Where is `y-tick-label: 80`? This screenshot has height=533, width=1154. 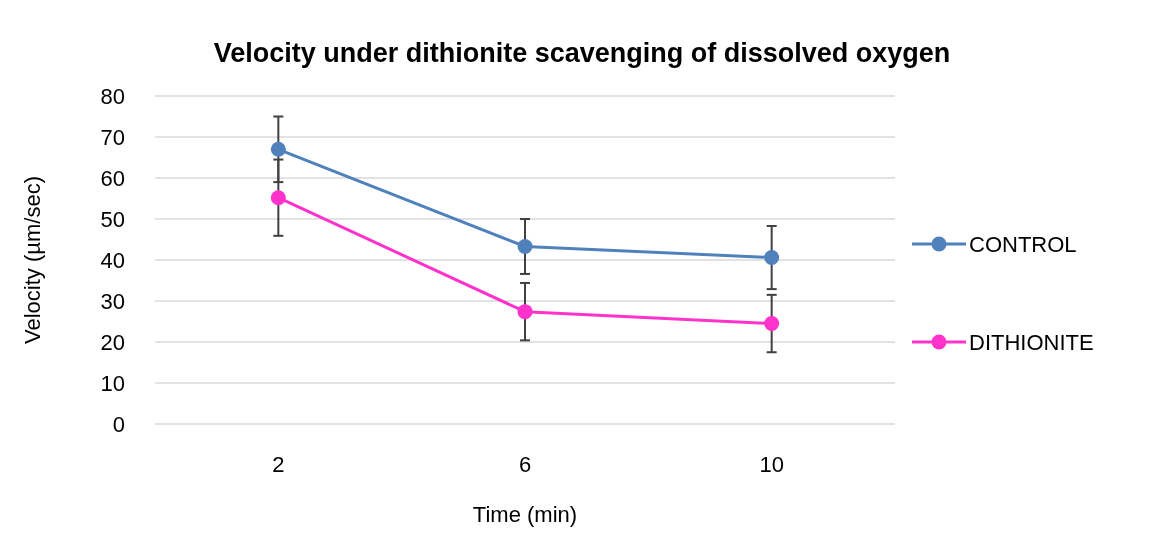 y-tick-label: 80 is located at coordinates (112, 96).